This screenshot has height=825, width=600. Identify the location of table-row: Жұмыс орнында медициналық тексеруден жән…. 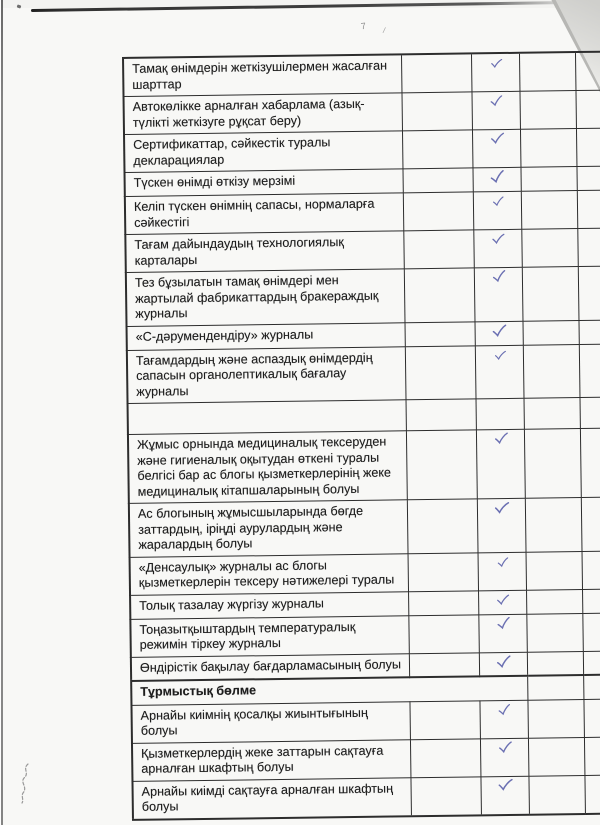
(363, 465).